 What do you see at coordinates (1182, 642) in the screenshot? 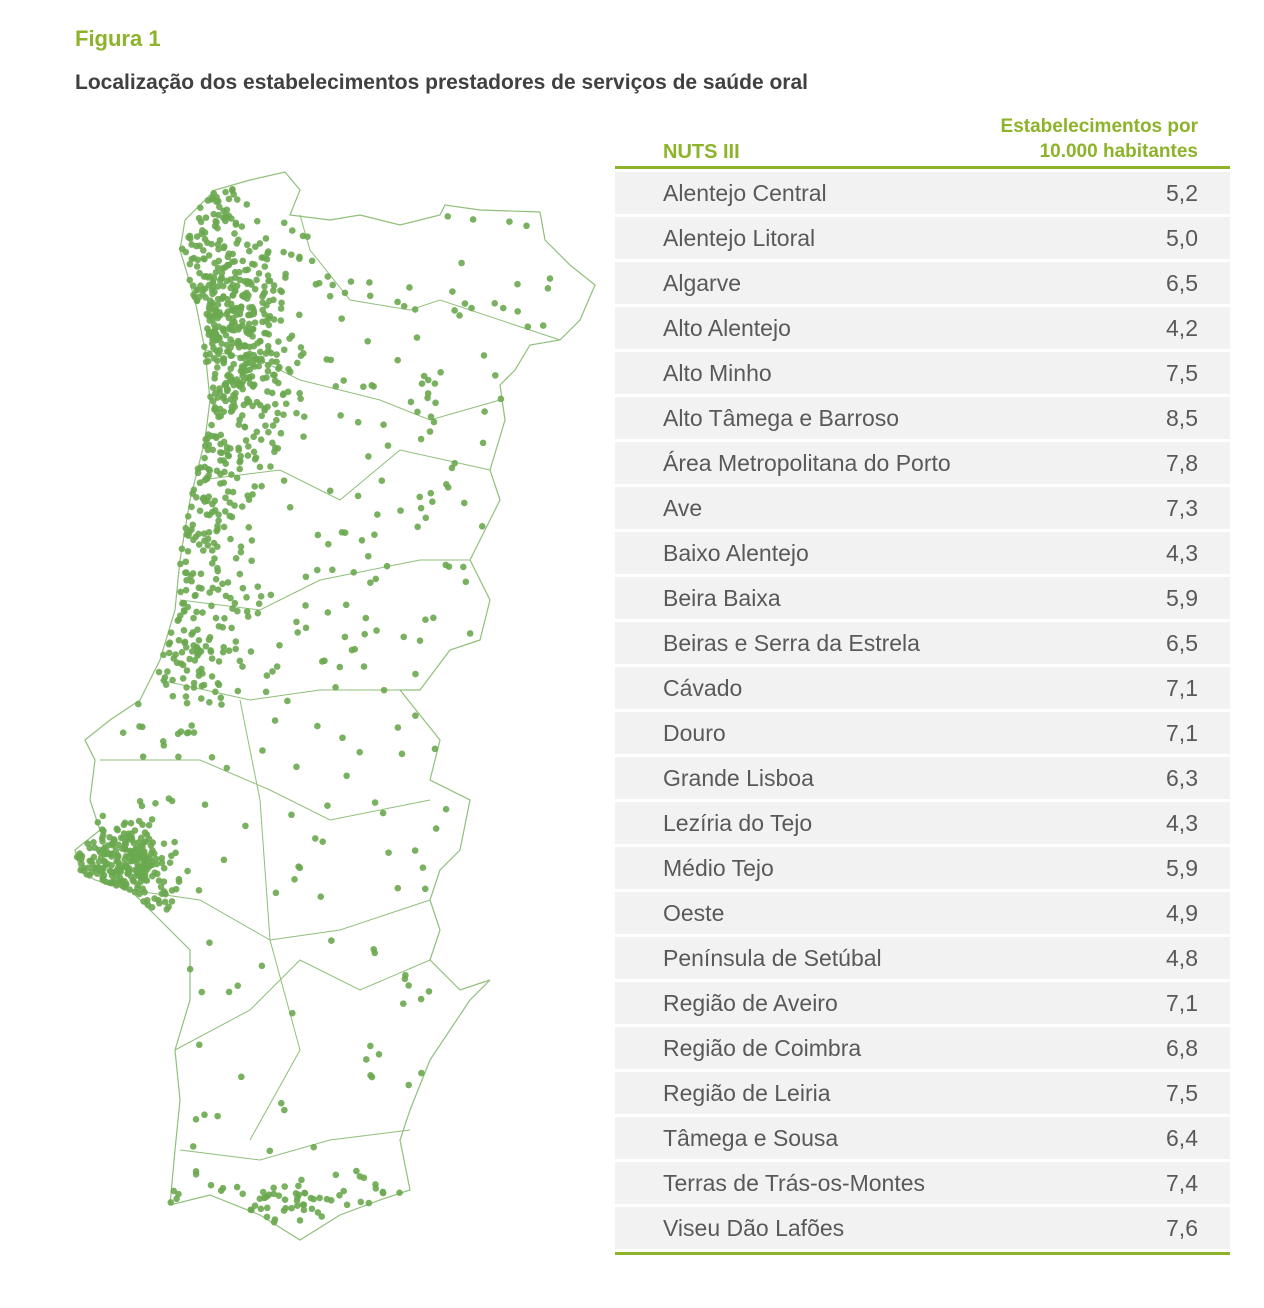
I see `region-value: 6,5` at bounding box center [1182, 642].